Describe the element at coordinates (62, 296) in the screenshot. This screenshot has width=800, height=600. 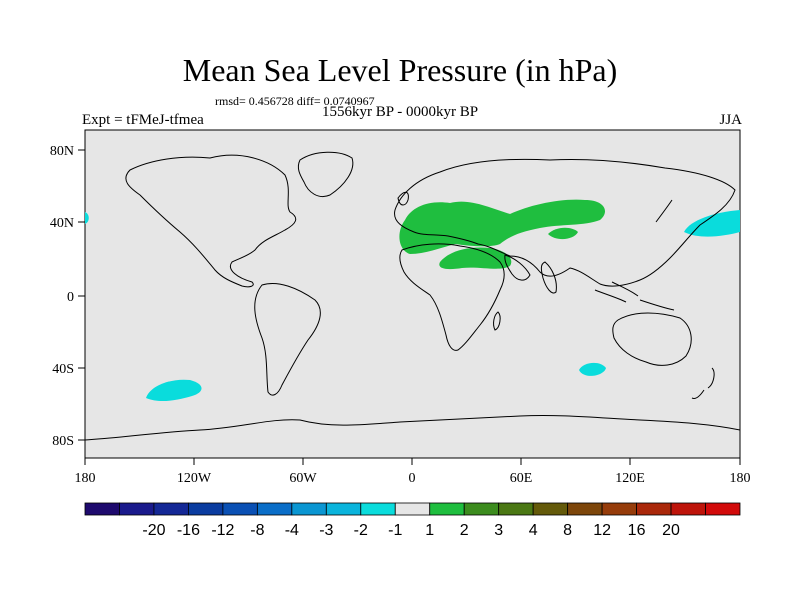
I see `latitude-labels: 80N 40N 0 40S 80S` at that location.